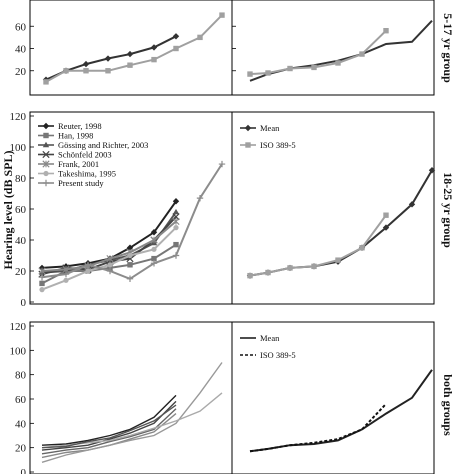 This screenshot has height=474, width=474. I want to click on legend-label-p3-6: Present study, so click(81, 183).